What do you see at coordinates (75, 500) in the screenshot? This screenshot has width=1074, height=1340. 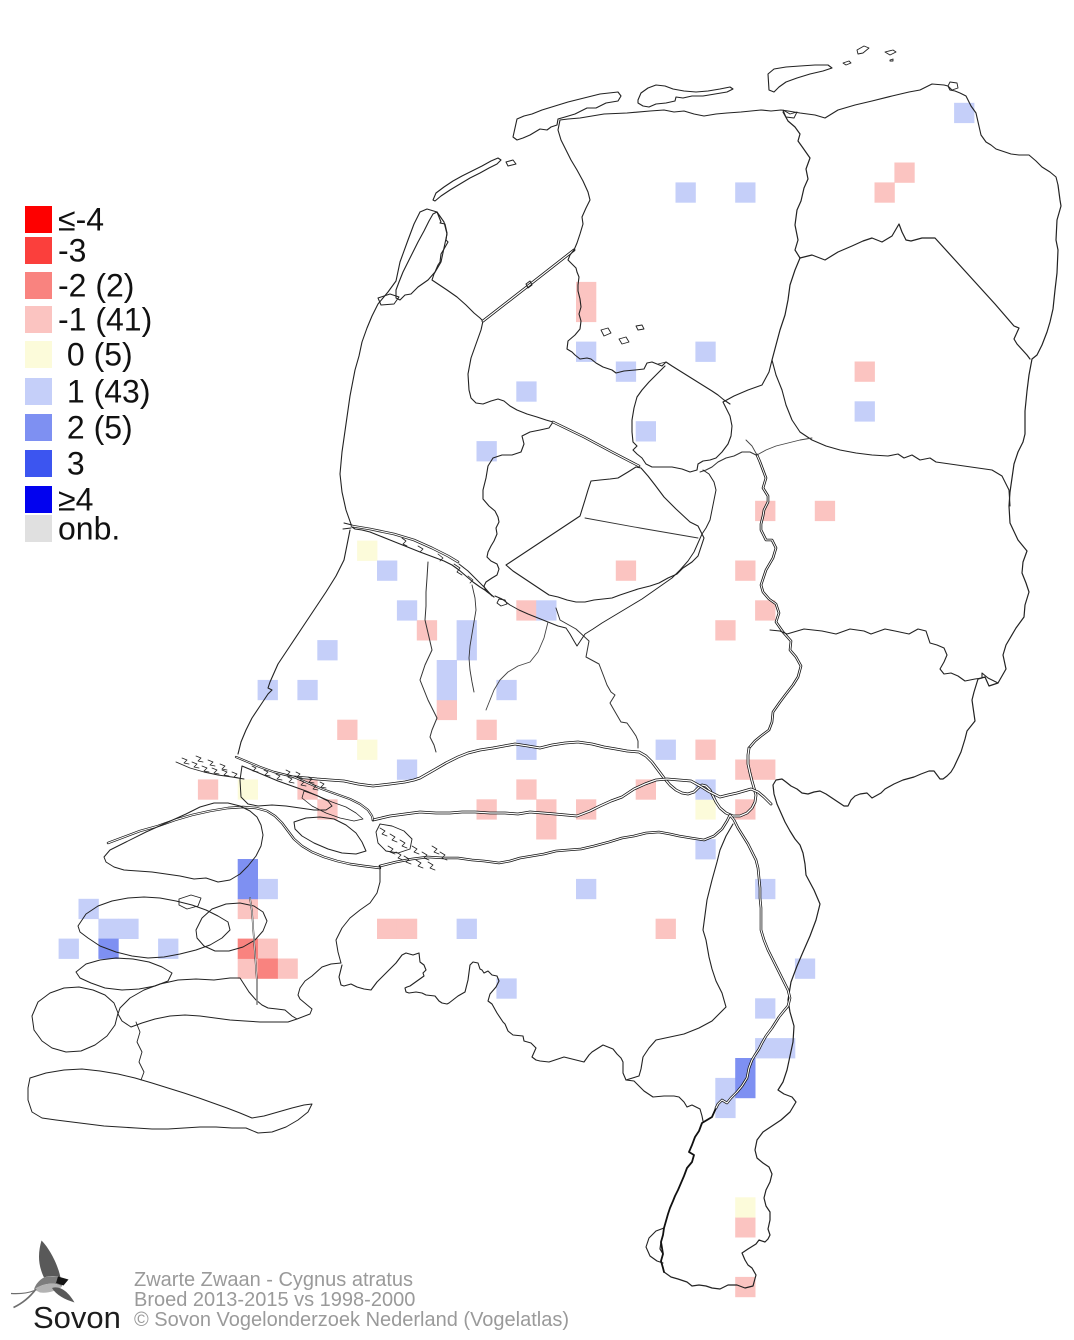 I see `svg-text: ≥4` at bounding box center [75, 500].